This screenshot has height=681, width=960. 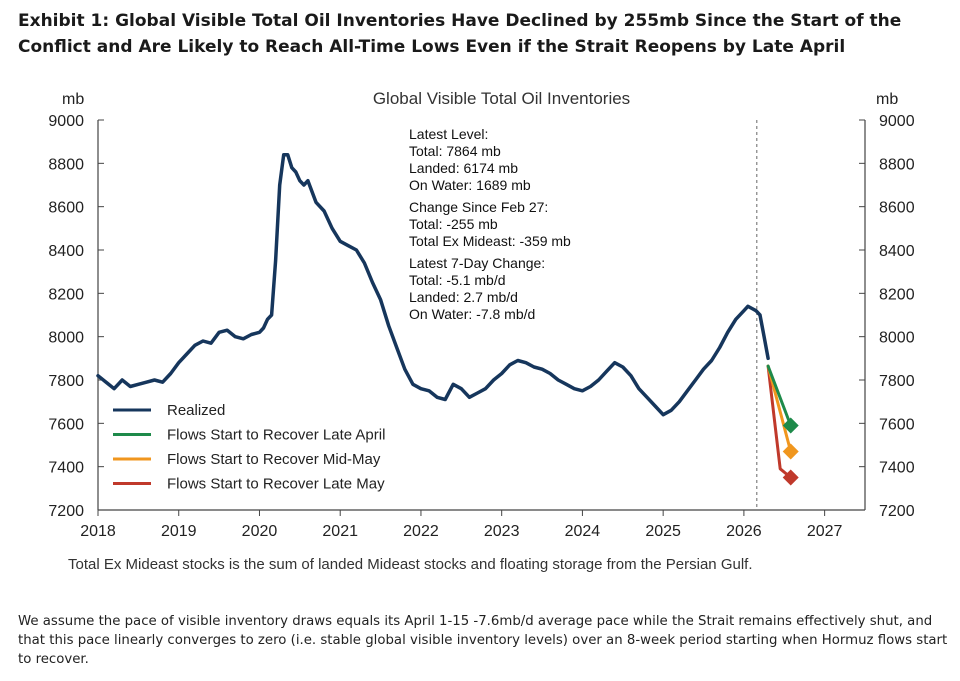 I want to click on y-tick-label-right: 7400, so click(x=897, y=468).